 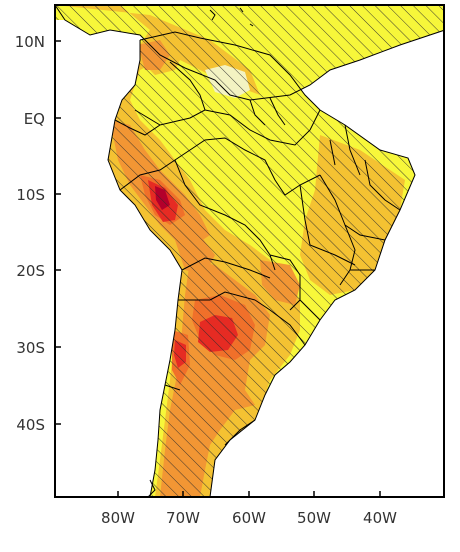 I want to click on x-tick-label: 70W, so click(x=183, y=518).